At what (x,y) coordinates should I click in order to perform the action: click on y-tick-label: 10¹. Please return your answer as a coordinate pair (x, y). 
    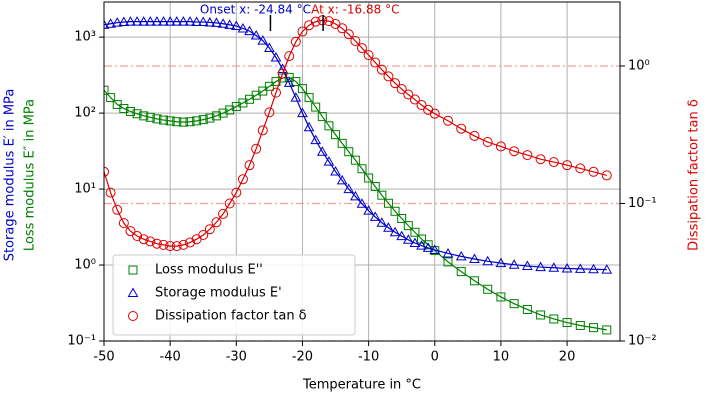
    Looking at the image, I should click on (85, 189).